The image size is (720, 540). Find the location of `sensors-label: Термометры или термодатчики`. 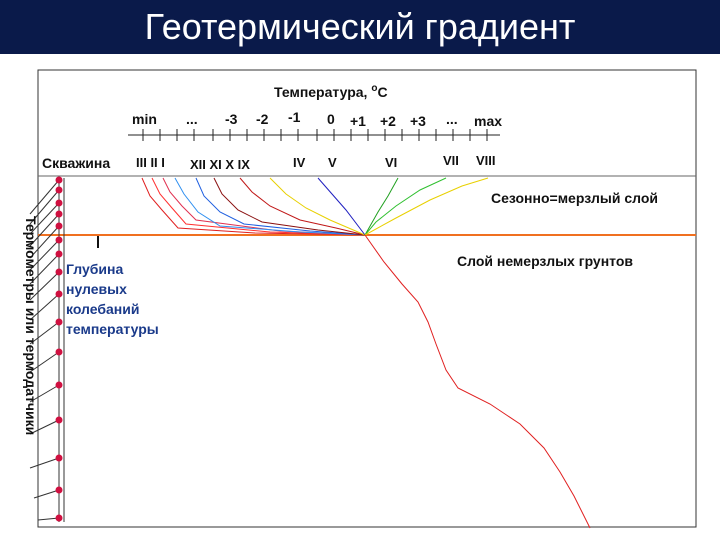

sensors-label: Термометры или термодатчики is located at coordinates (31, 325).